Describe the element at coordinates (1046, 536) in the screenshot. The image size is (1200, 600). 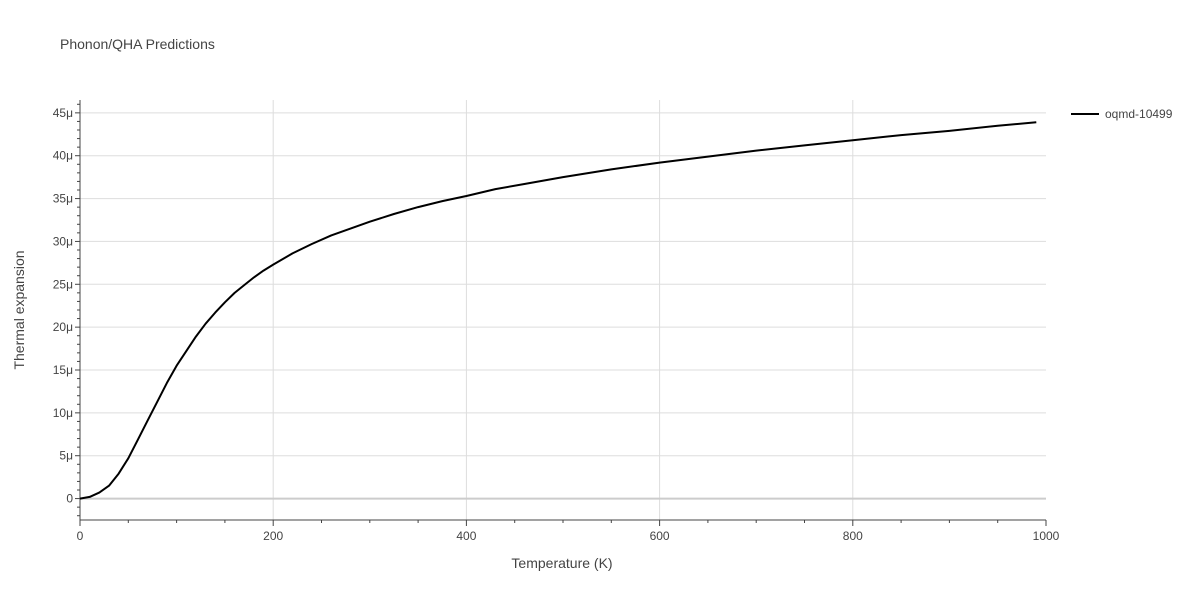
I see `x-tick-label: 1000` at that location.